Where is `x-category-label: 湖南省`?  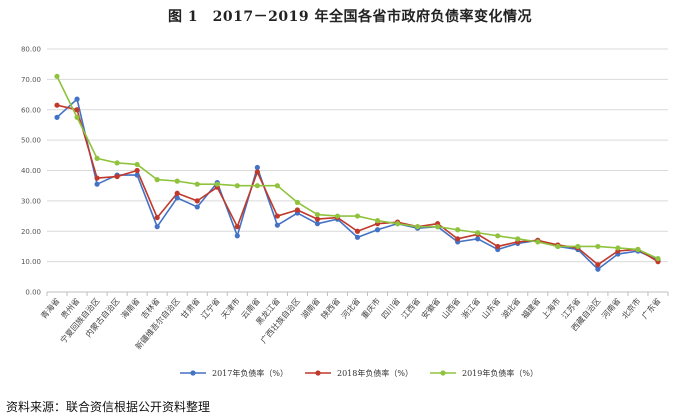 x-category-label: 湖南省 is located at coordinates (310, 308).